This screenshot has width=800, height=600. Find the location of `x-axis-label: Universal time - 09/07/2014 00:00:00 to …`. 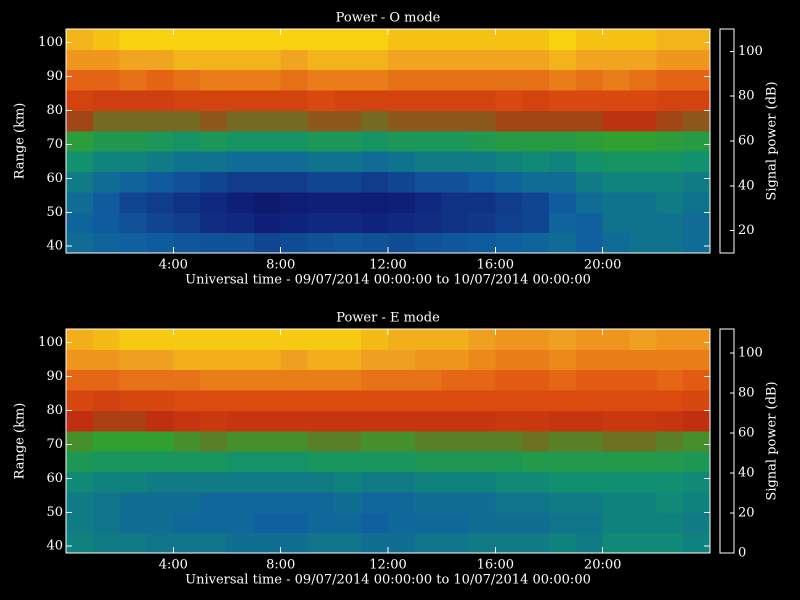

x-axis-label: Universal time - 09/07/2014 00:00:00 to … is located at coordinates (388, 580).